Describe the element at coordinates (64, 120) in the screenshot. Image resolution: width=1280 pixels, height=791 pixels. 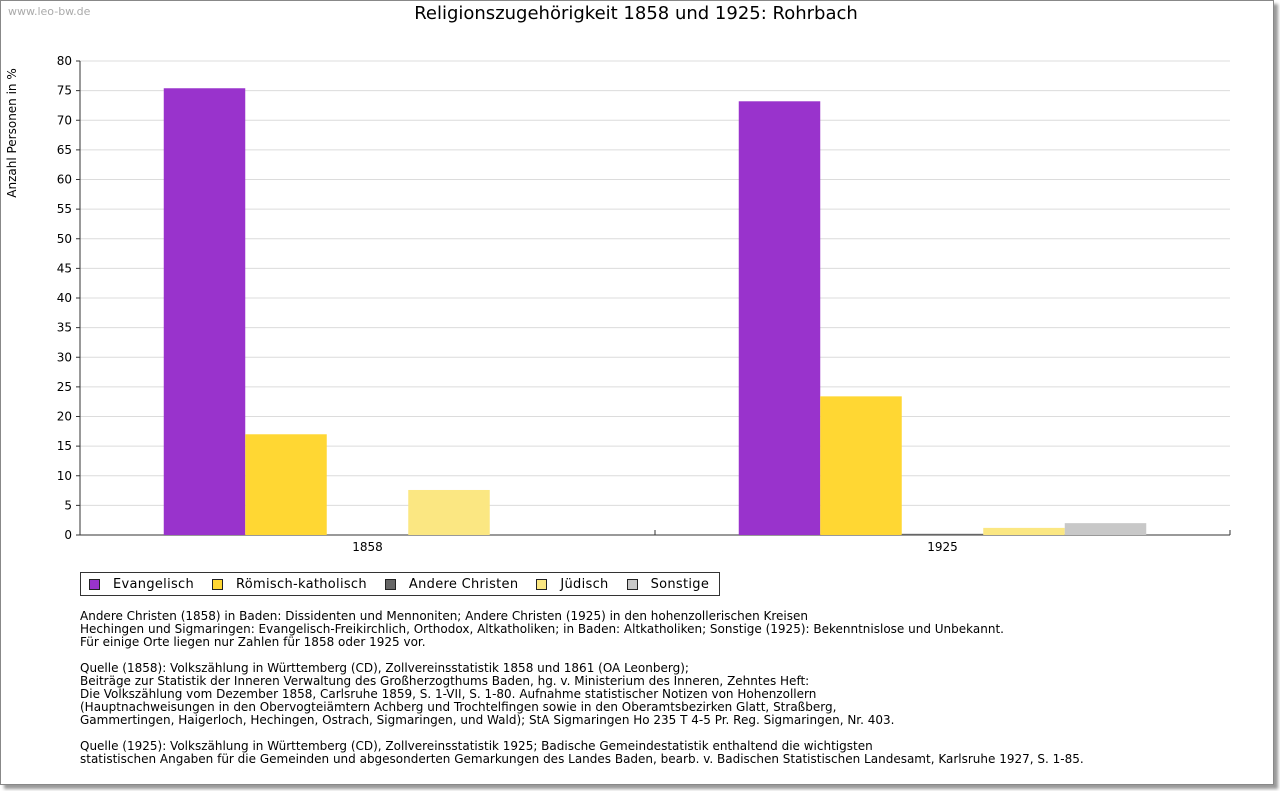
I see `y-tick-label: 70` at that location.